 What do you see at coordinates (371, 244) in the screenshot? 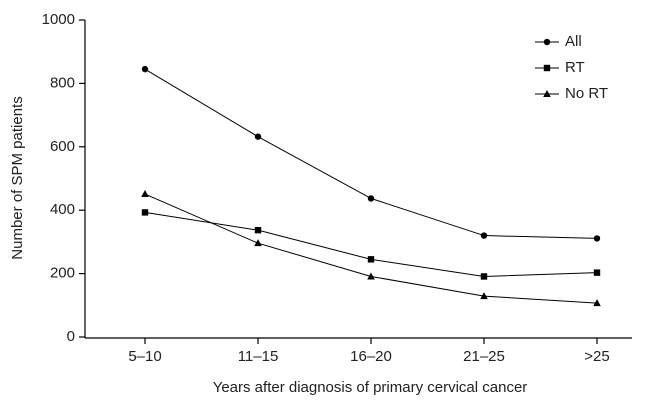
I see `series-line` at bounding box center [371, 244].